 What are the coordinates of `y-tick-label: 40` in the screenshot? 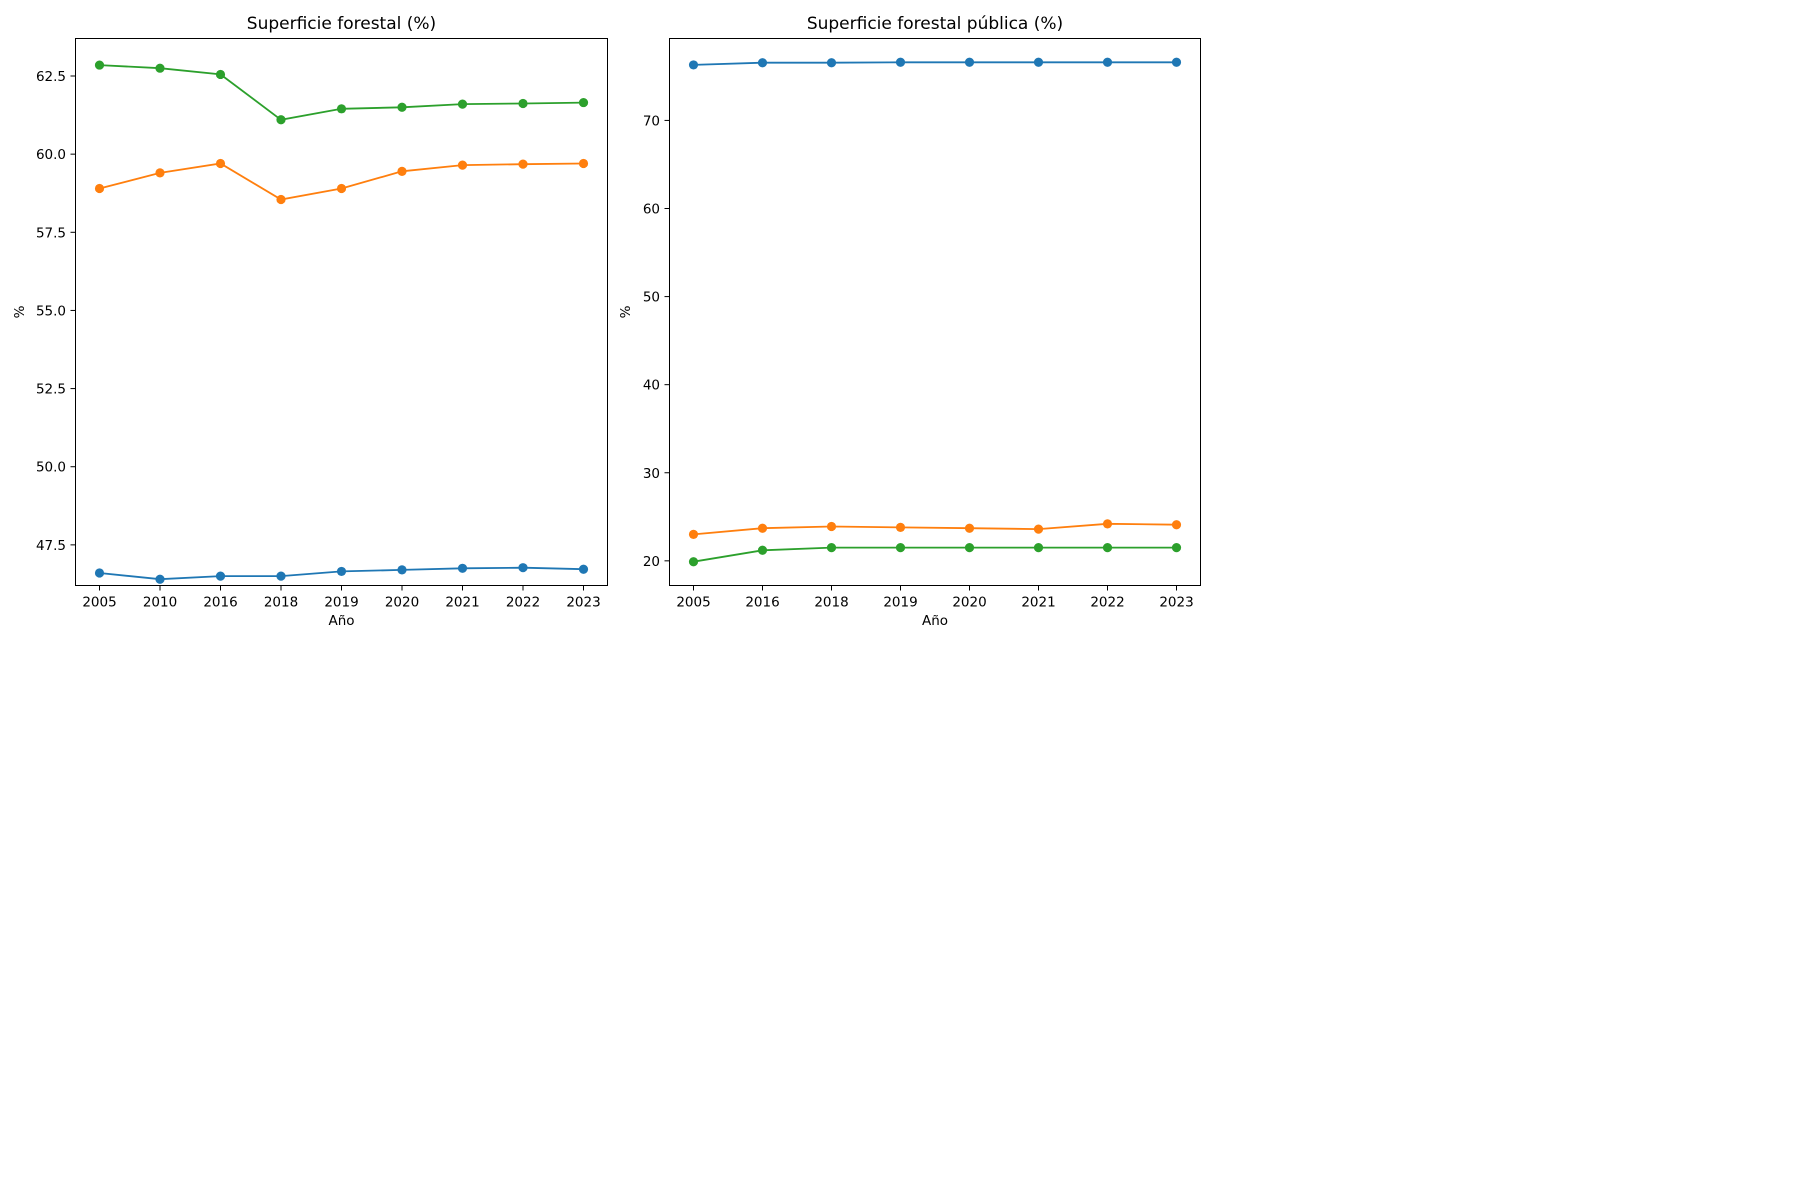 It's located at (651, 386).